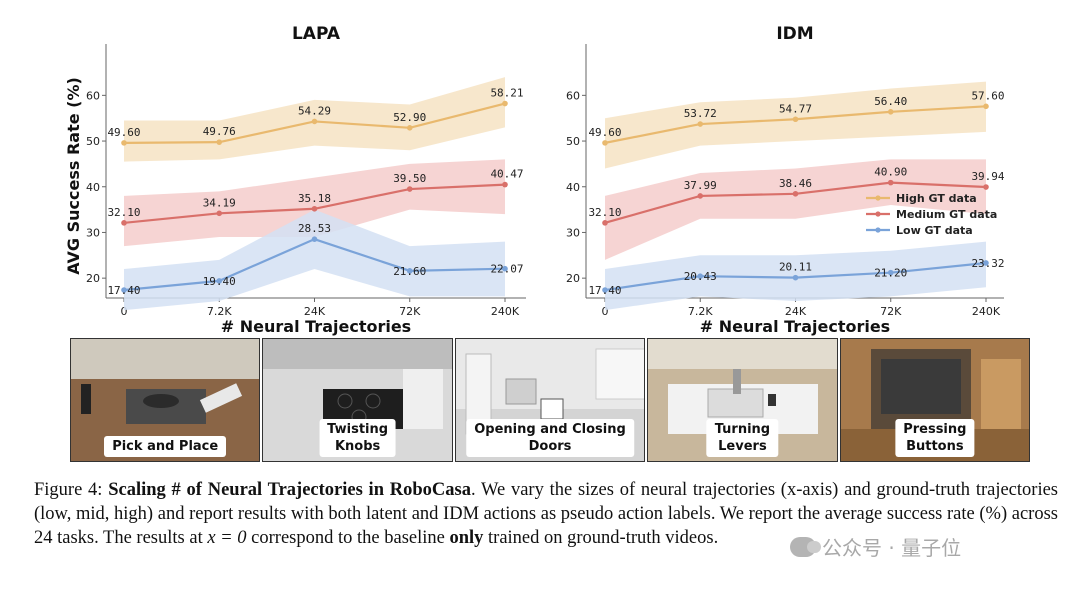  Describe the element at coordinates (742, 400) in the screenshot. I see `task-tile-turning-levers: Turning Levers` at that location.